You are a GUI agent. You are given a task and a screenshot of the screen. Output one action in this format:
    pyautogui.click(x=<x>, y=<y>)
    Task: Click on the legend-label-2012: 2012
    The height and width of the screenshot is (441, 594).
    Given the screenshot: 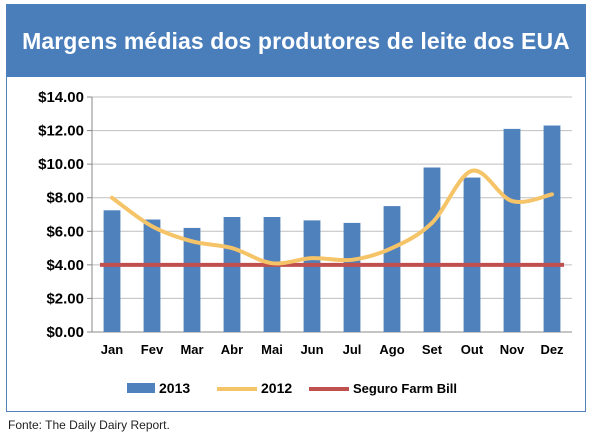 What is the action you would take?
    pyautogui.click(x=276, y=388)
    